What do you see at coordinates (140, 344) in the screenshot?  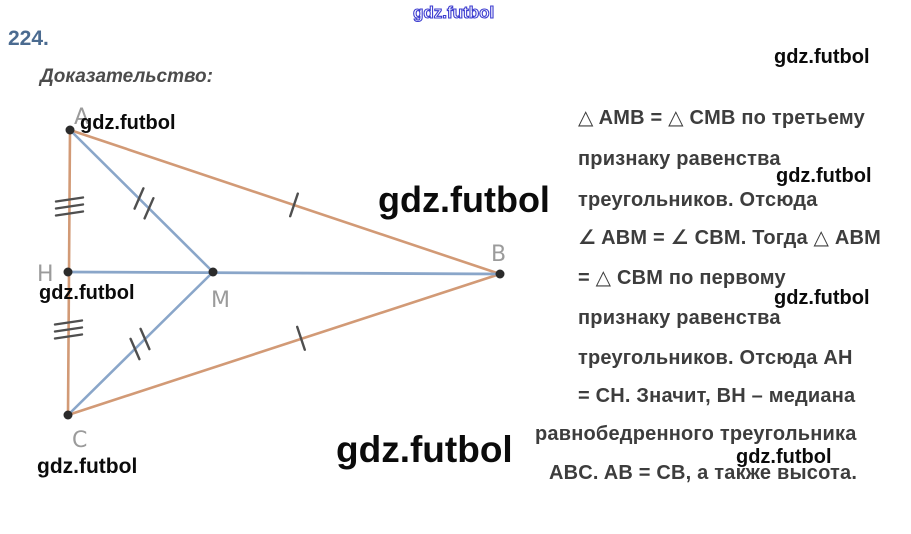 I see `tick-marks-CM` at bounding box center [140, 344].